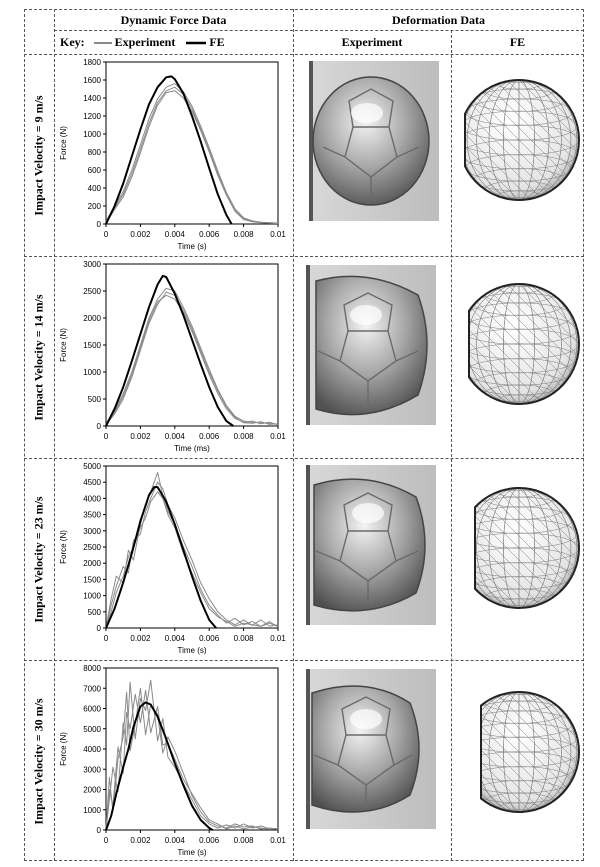  Describe the element at coordinates (517, 42) in the screenshot. I see `col-header-fe: FE` at that location.